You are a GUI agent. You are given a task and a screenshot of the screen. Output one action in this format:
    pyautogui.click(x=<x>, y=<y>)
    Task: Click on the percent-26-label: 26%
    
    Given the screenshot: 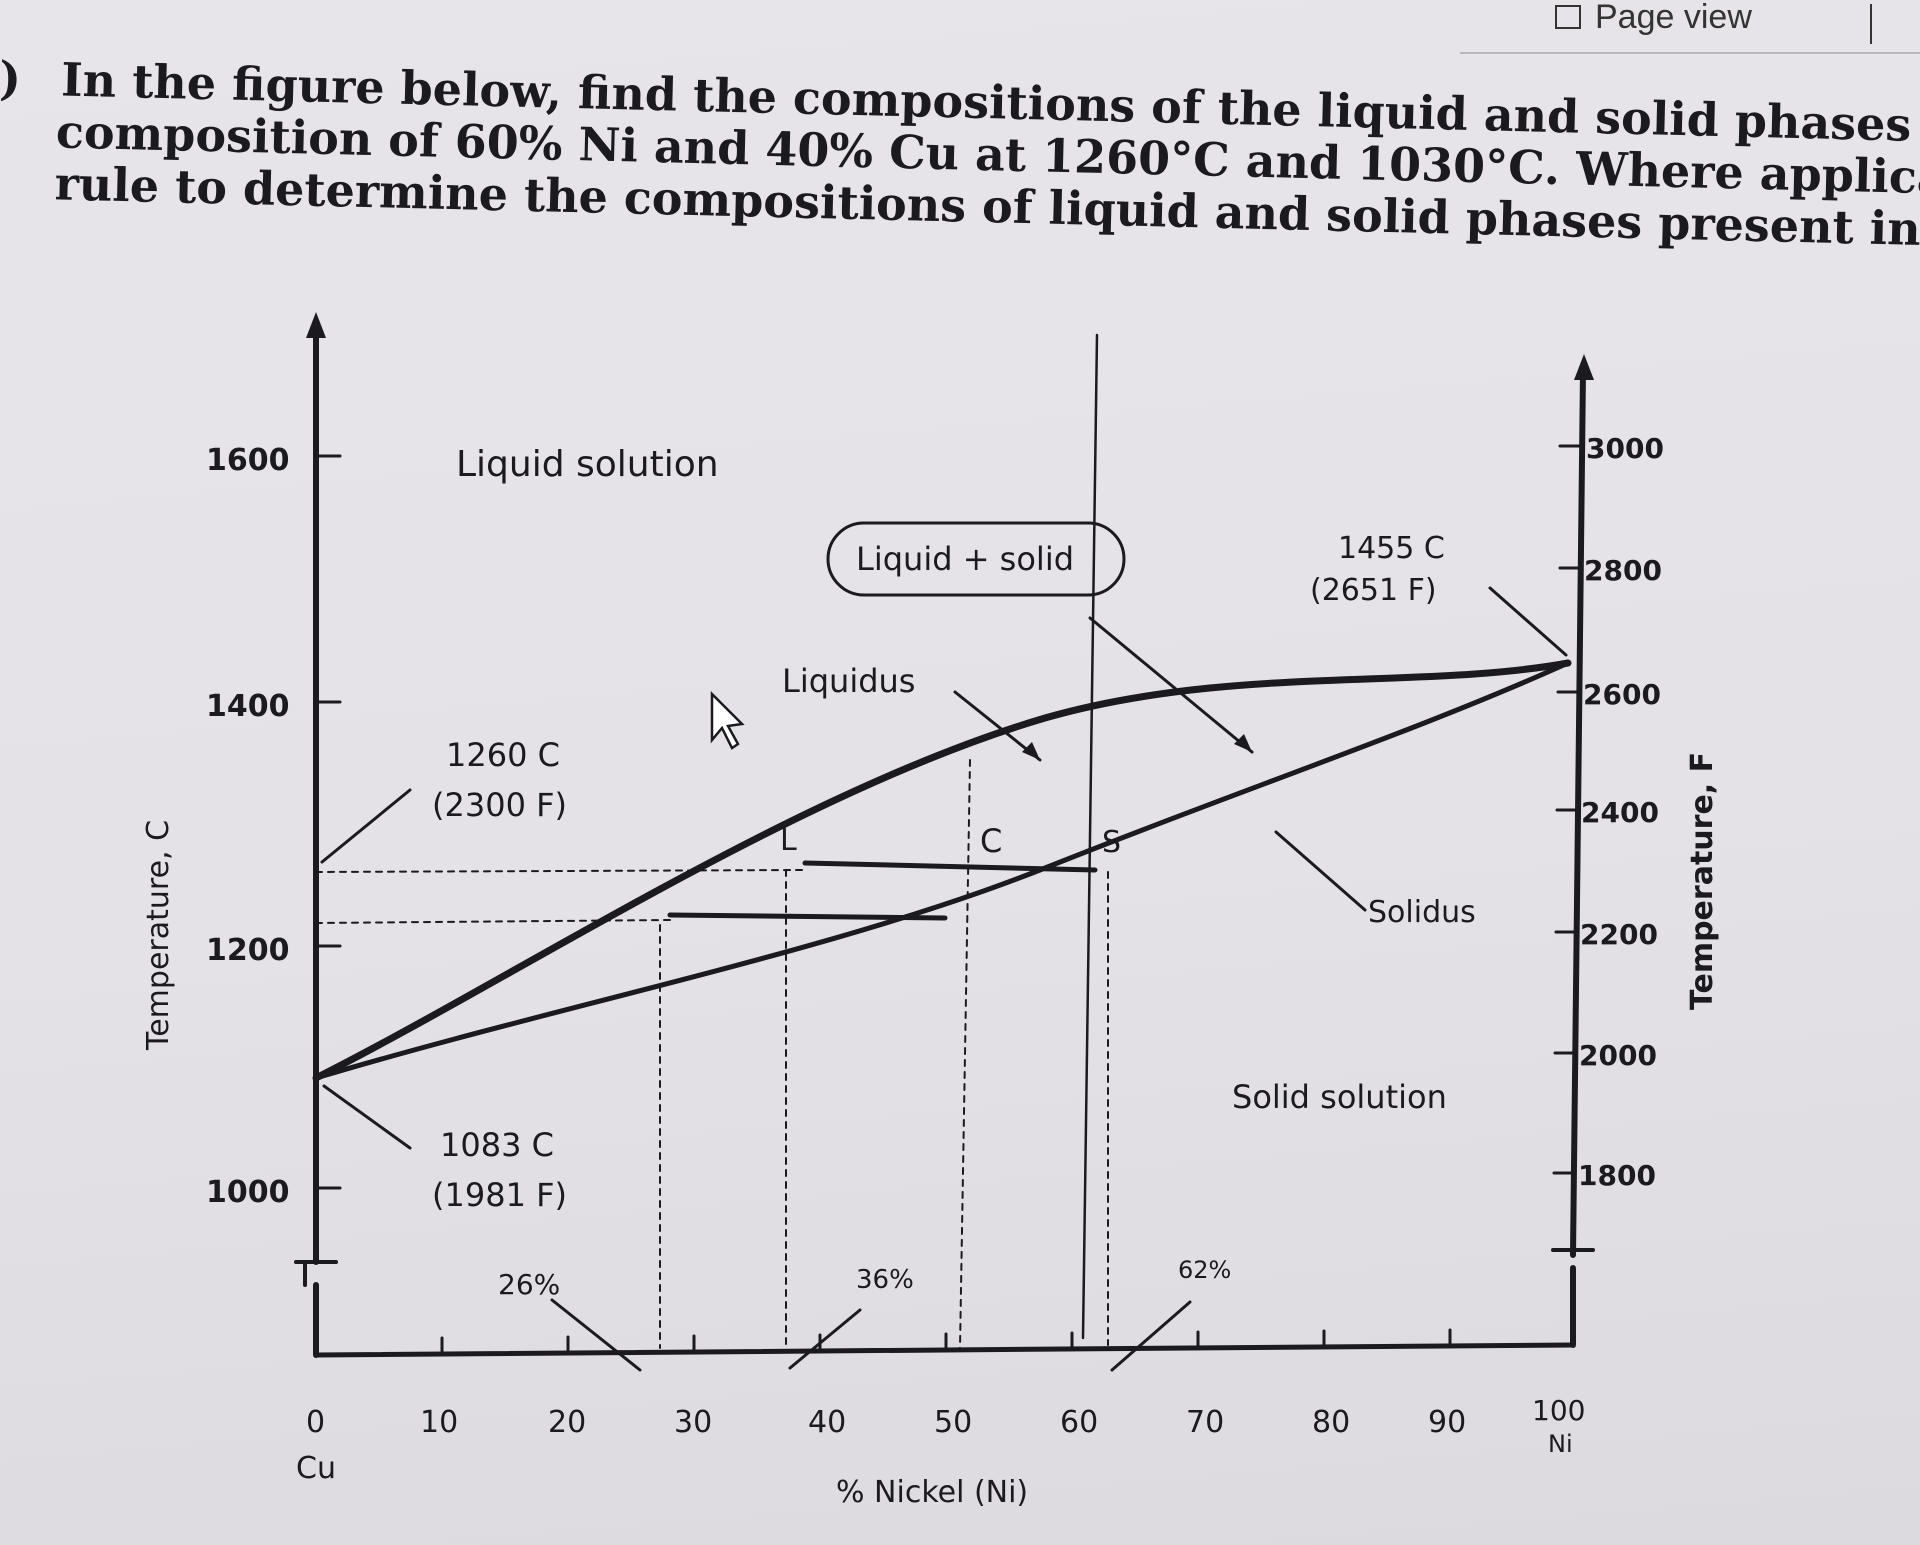 What is the action you would take?
    pyautogui.click(x=529, y=1284)
    